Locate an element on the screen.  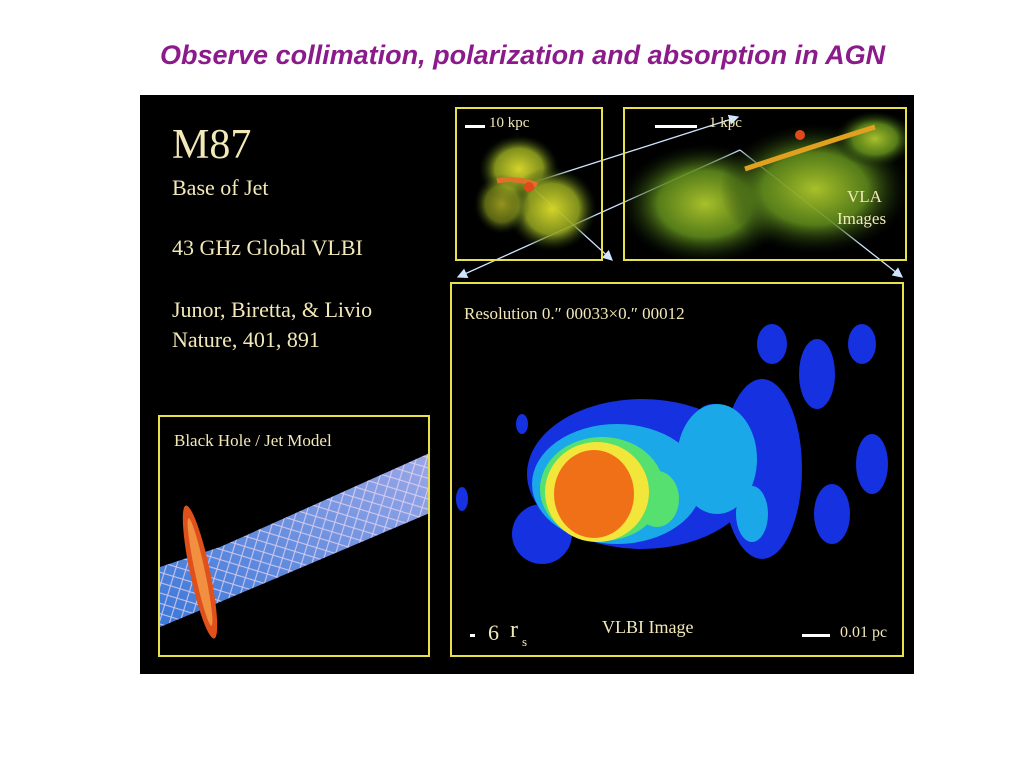
object-name: M87 is located at coordinates (212, 145).